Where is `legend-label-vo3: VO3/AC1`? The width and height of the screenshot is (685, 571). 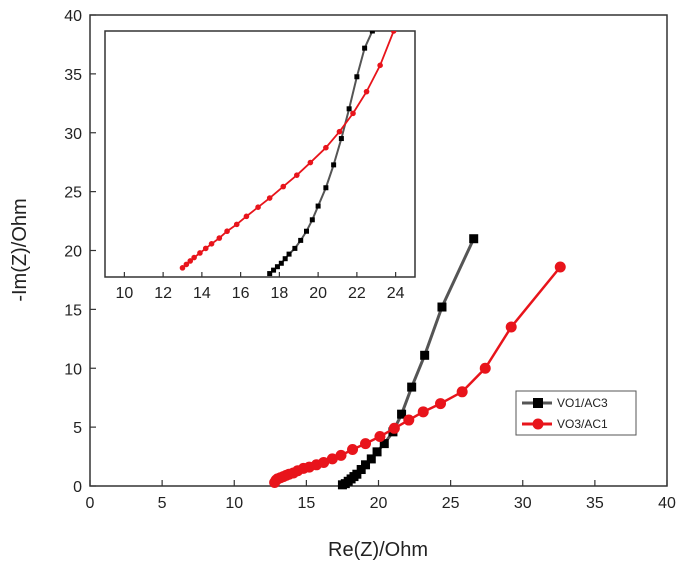
legend-label-vo3: VO3/AC1 is located at coordinates (582, 424).